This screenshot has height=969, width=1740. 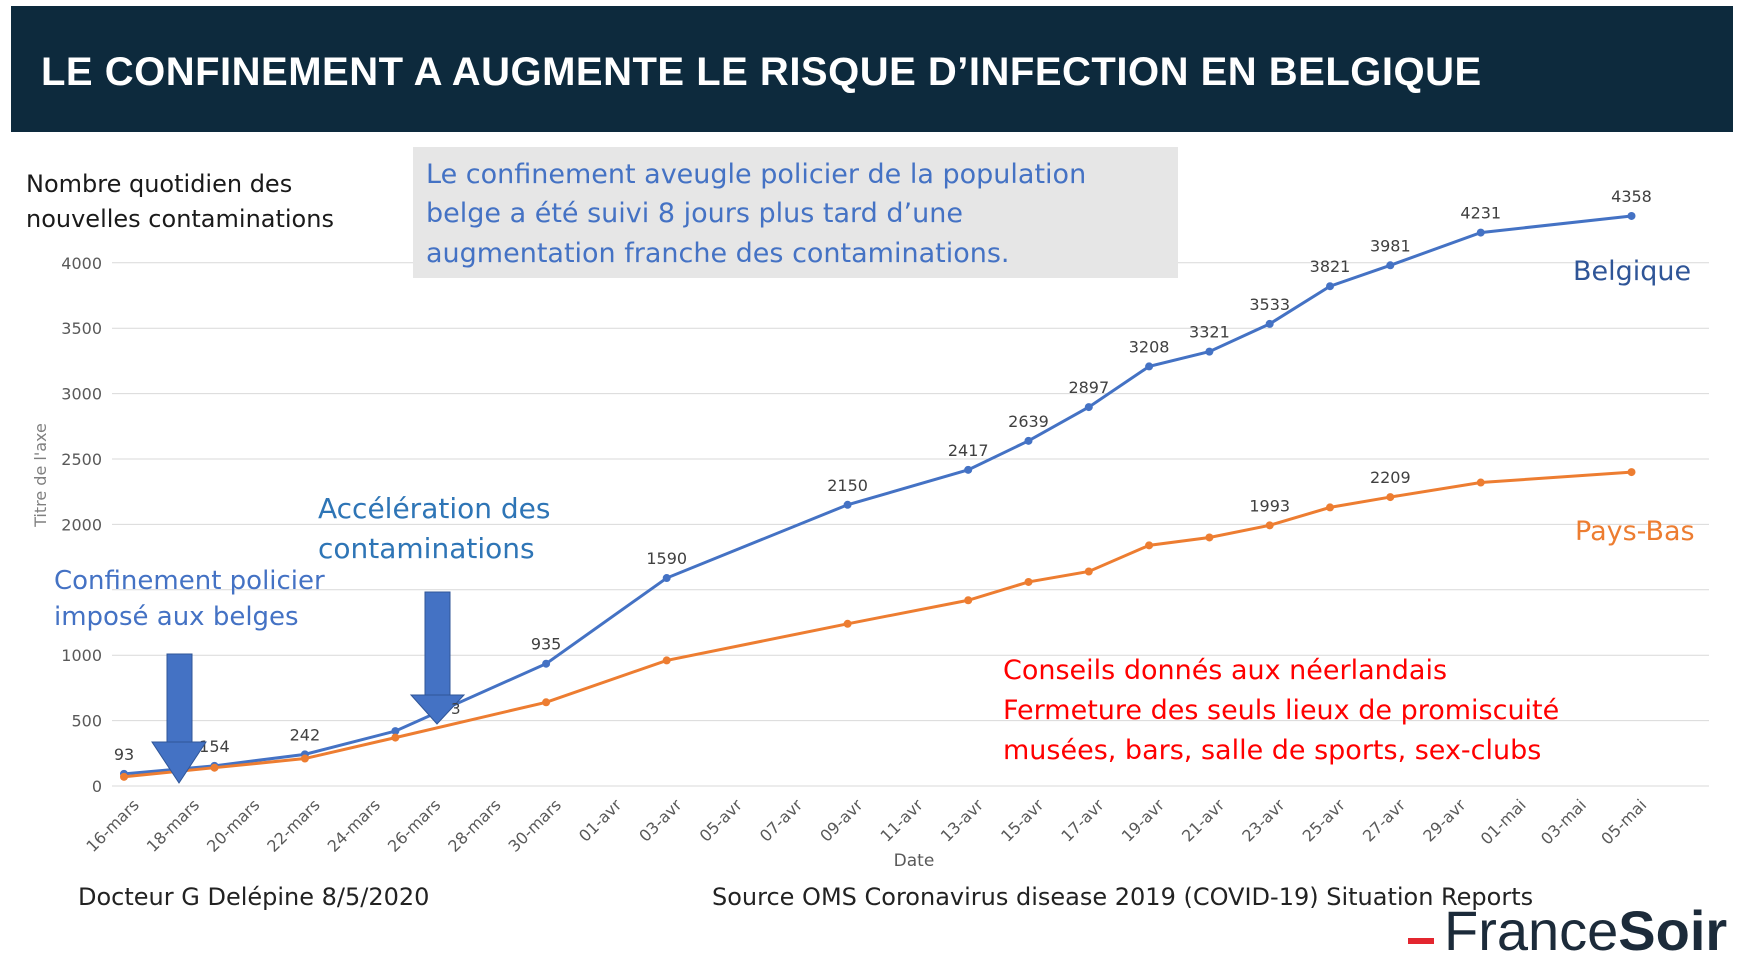 What do you see at coordinates (660, 820) in the screenshot?
I see `x-tick-label: 03-avr` at bounding box center [660, 820].